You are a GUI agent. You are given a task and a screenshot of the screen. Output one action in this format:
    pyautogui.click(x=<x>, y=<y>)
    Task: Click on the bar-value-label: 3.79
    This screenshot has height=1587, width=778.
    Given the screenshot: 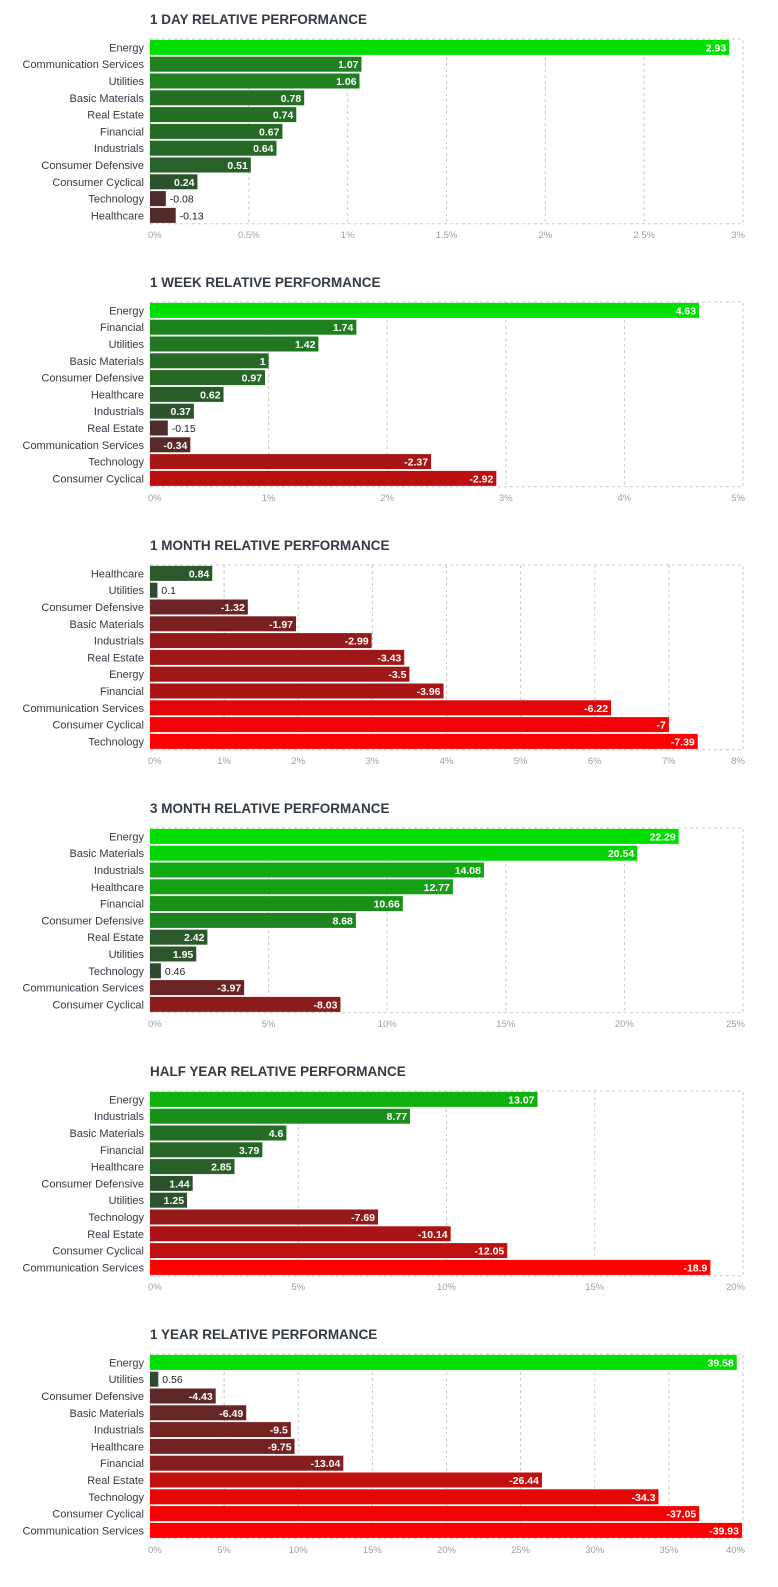 What is the action you would take?
    pyautogui.click(x=249, y=1151)
    